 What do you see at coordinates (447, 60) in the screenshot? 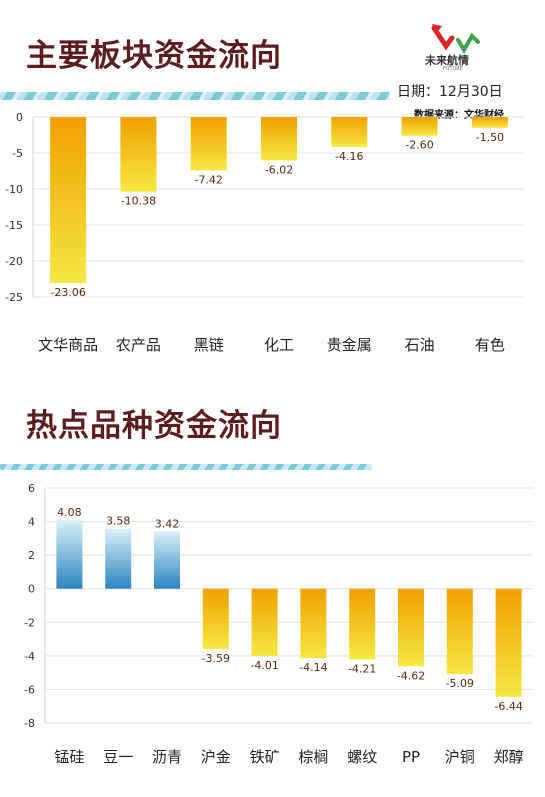
I see `logo-text: 未来航情` at bounding box center [447, 60].